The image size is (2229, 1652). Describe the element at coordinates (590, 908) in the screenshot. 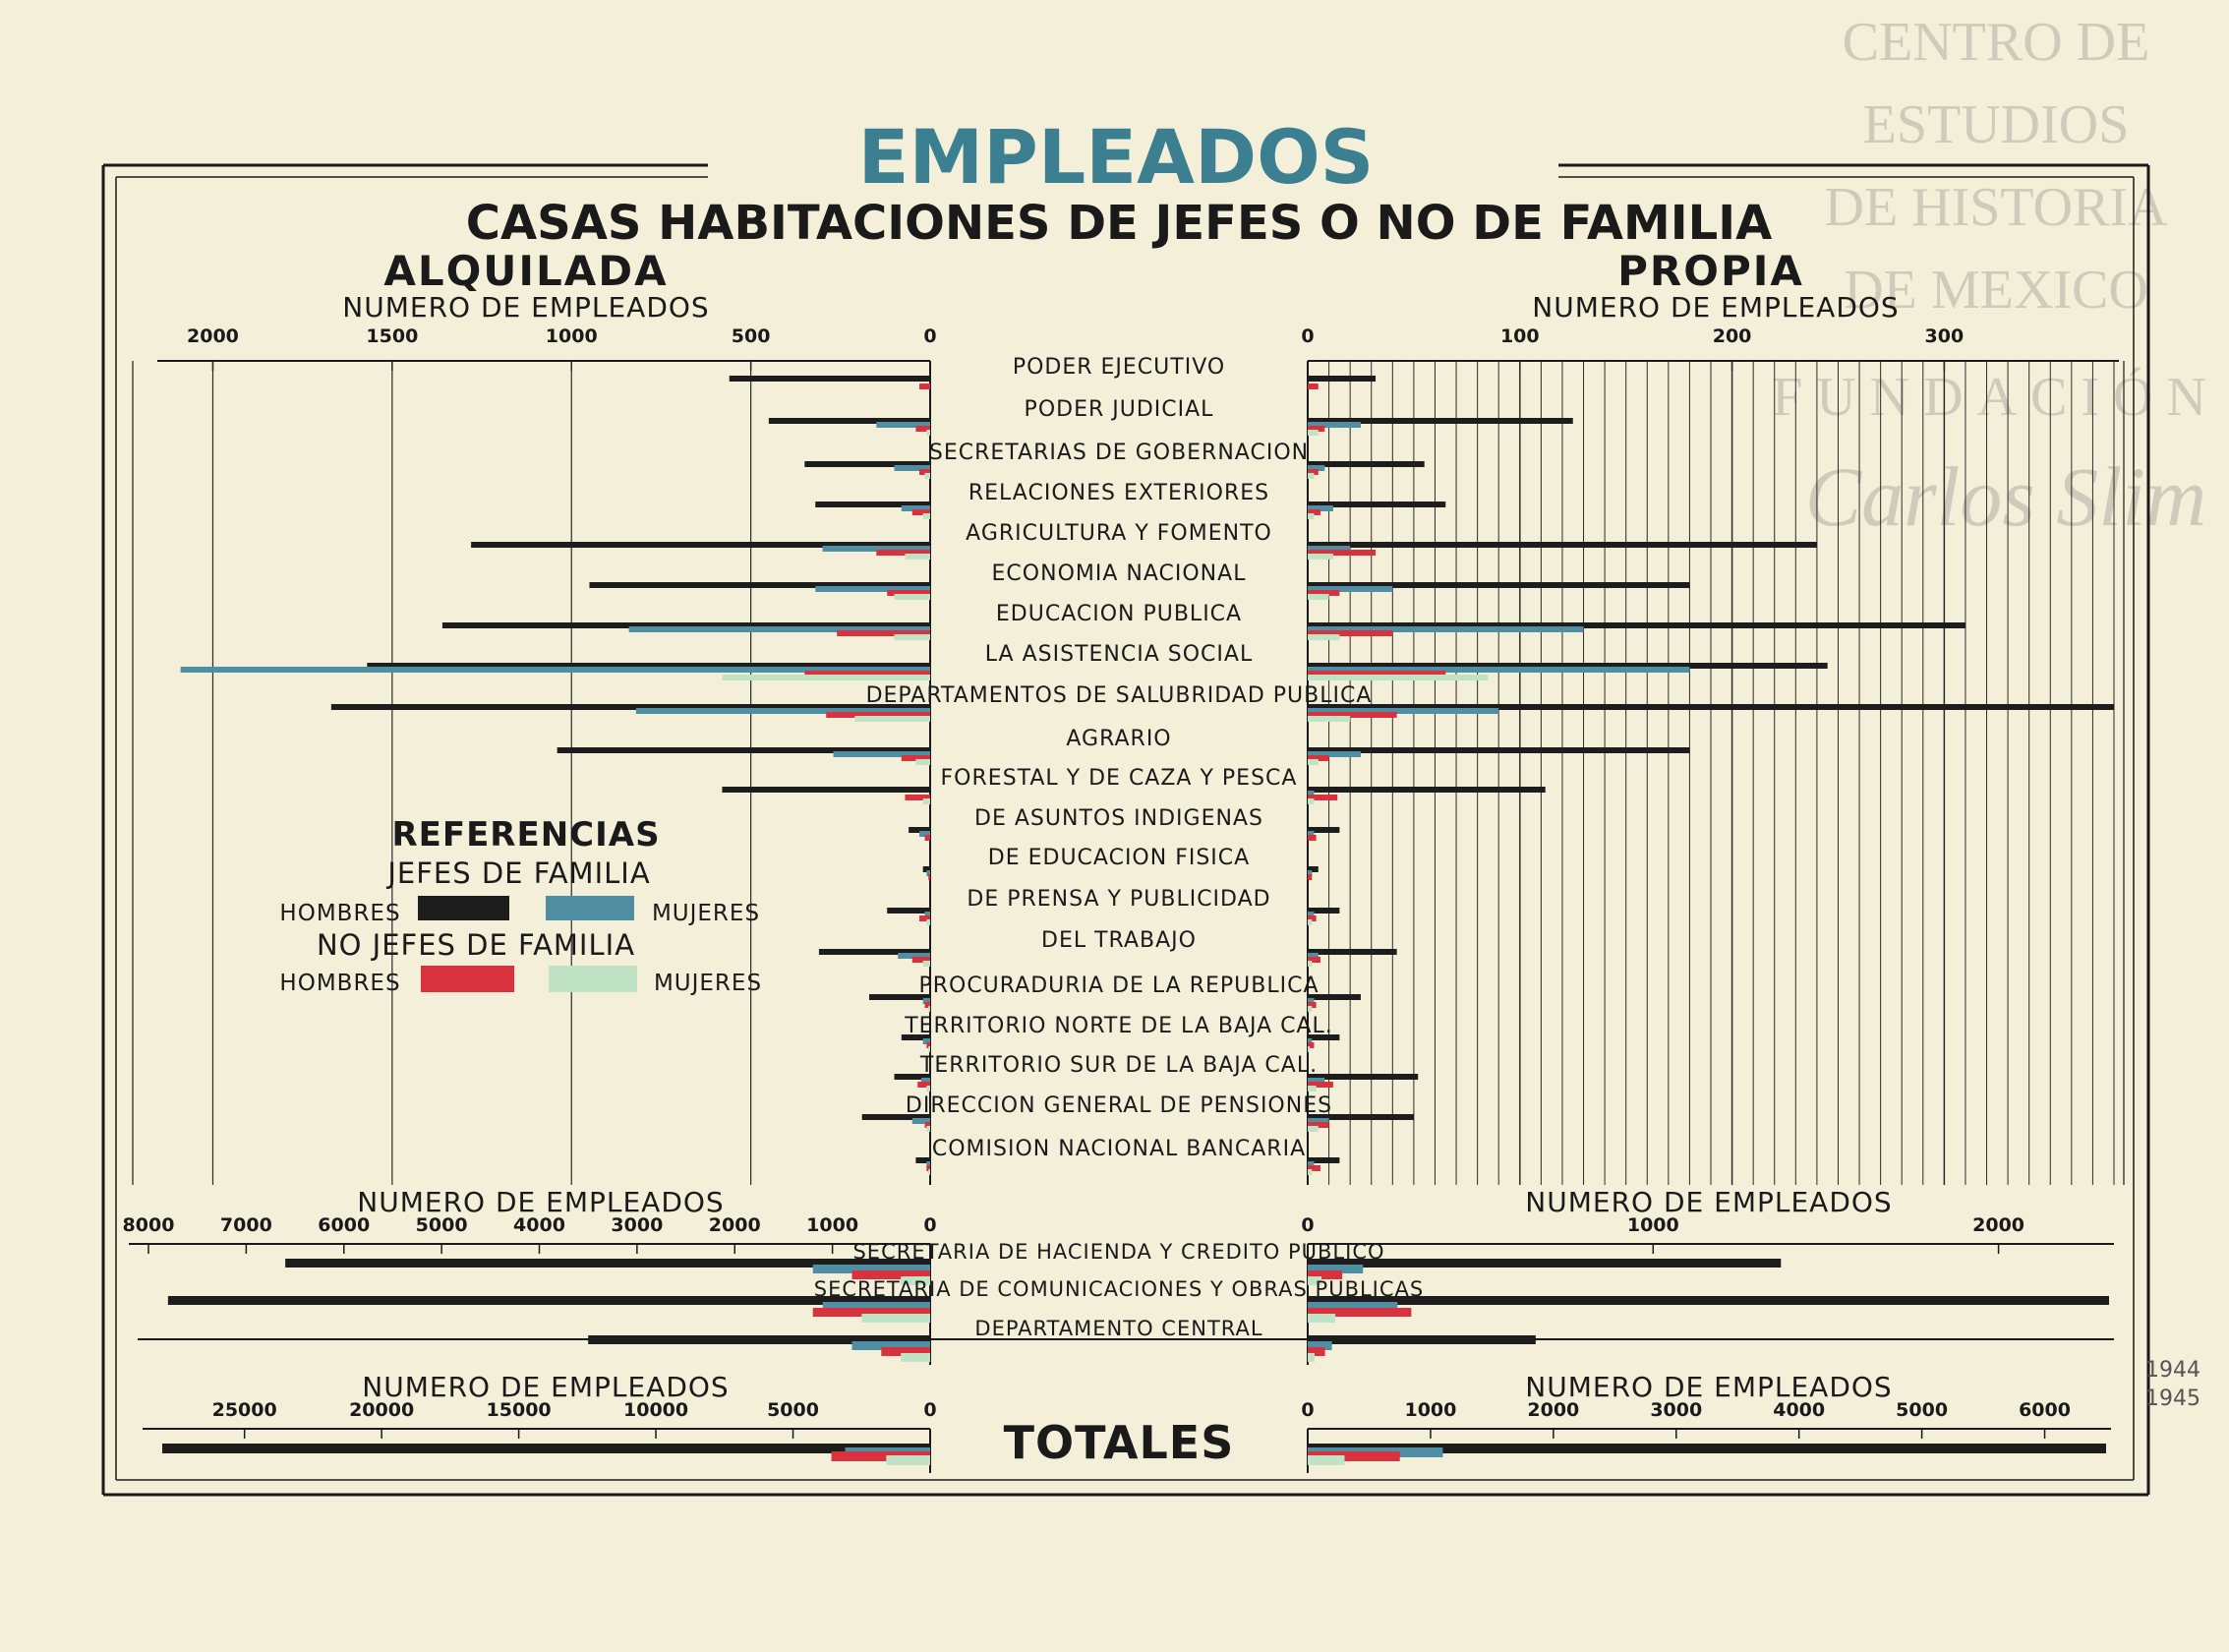

I see `legend-swatch-mujeres-jefes` at that location.